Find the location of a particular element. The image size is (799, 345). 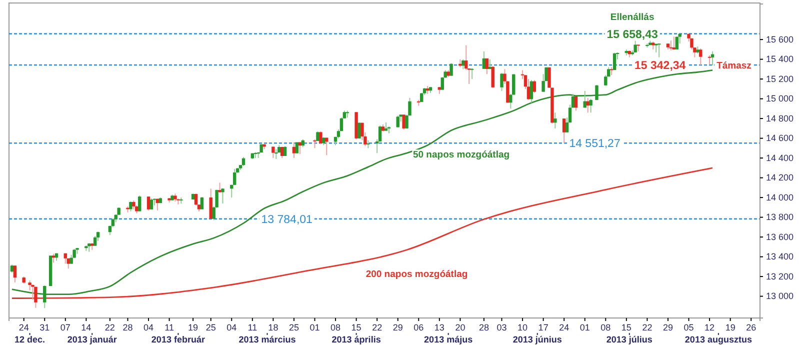

annotation: Ellenállás is located at coordinates (632, 17).